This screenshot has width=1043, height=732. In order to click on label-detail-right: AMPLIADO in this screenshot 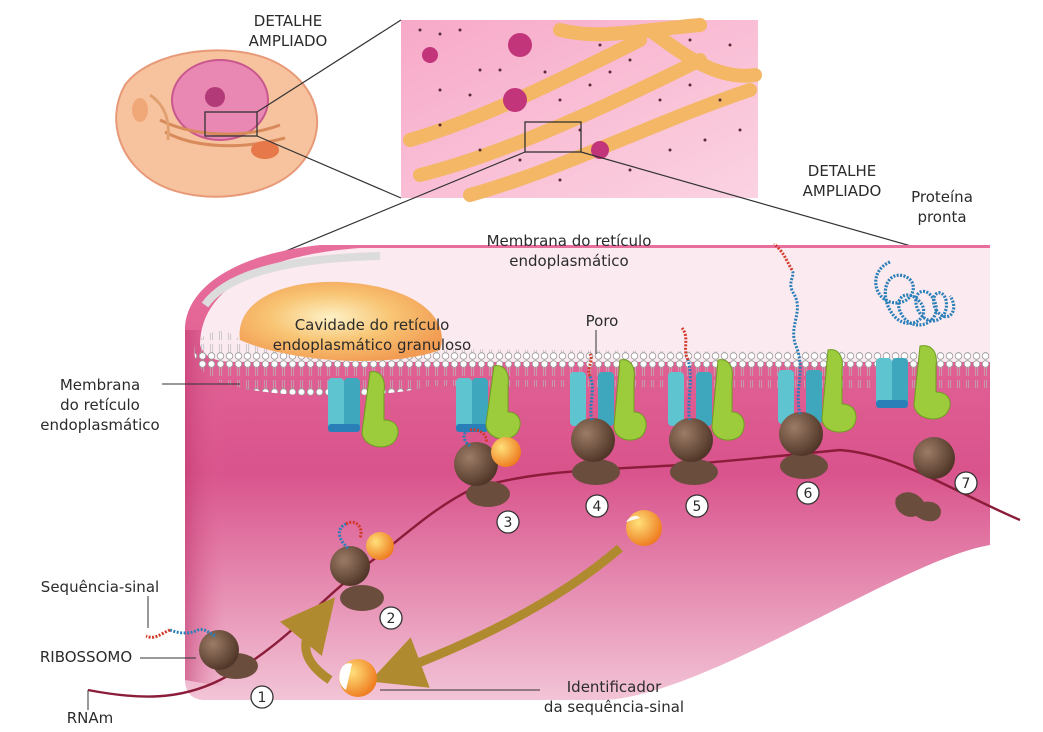, I will do `click(842, 191)`.